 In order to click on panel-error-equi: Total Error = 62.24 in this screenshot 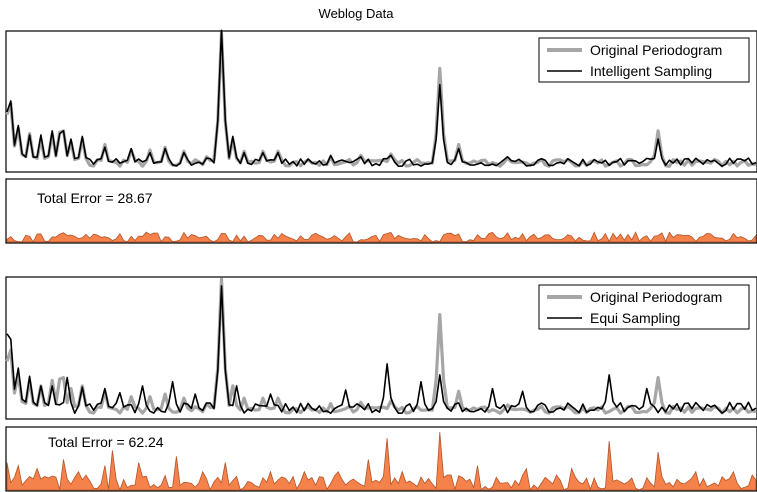, I will do `click(381, 459)`.